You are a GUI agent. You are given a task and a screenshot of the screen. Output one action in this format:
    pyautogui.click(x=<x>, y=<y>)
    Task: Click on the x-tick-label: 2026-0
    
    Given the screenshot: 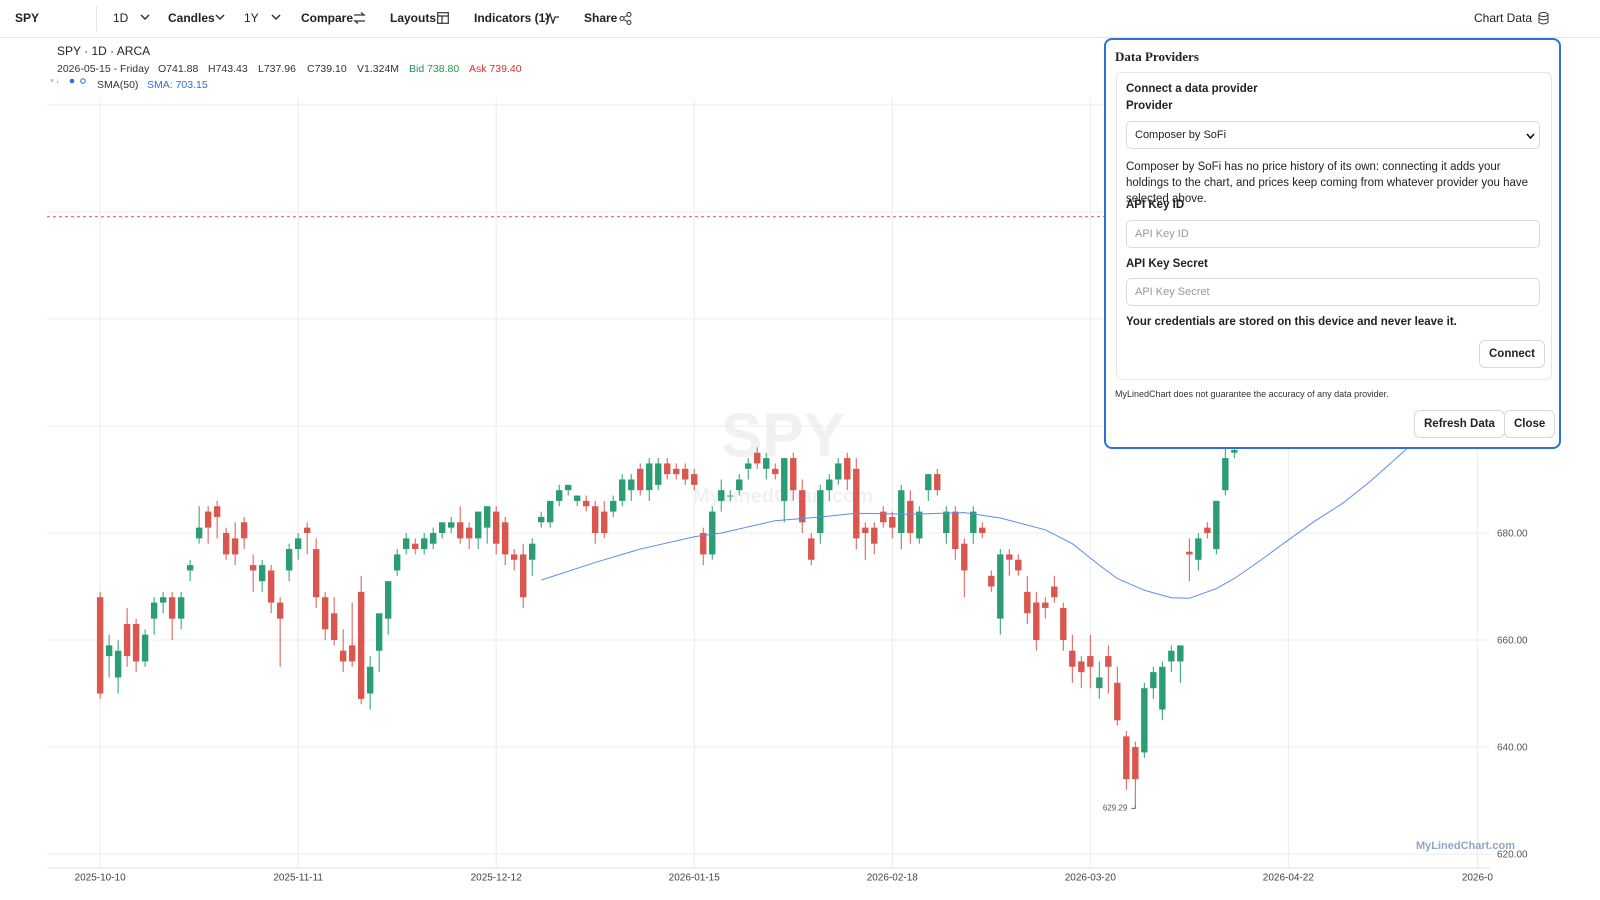 What is the action you would take?
    pyautogui.click(x=1478, y=878)
    